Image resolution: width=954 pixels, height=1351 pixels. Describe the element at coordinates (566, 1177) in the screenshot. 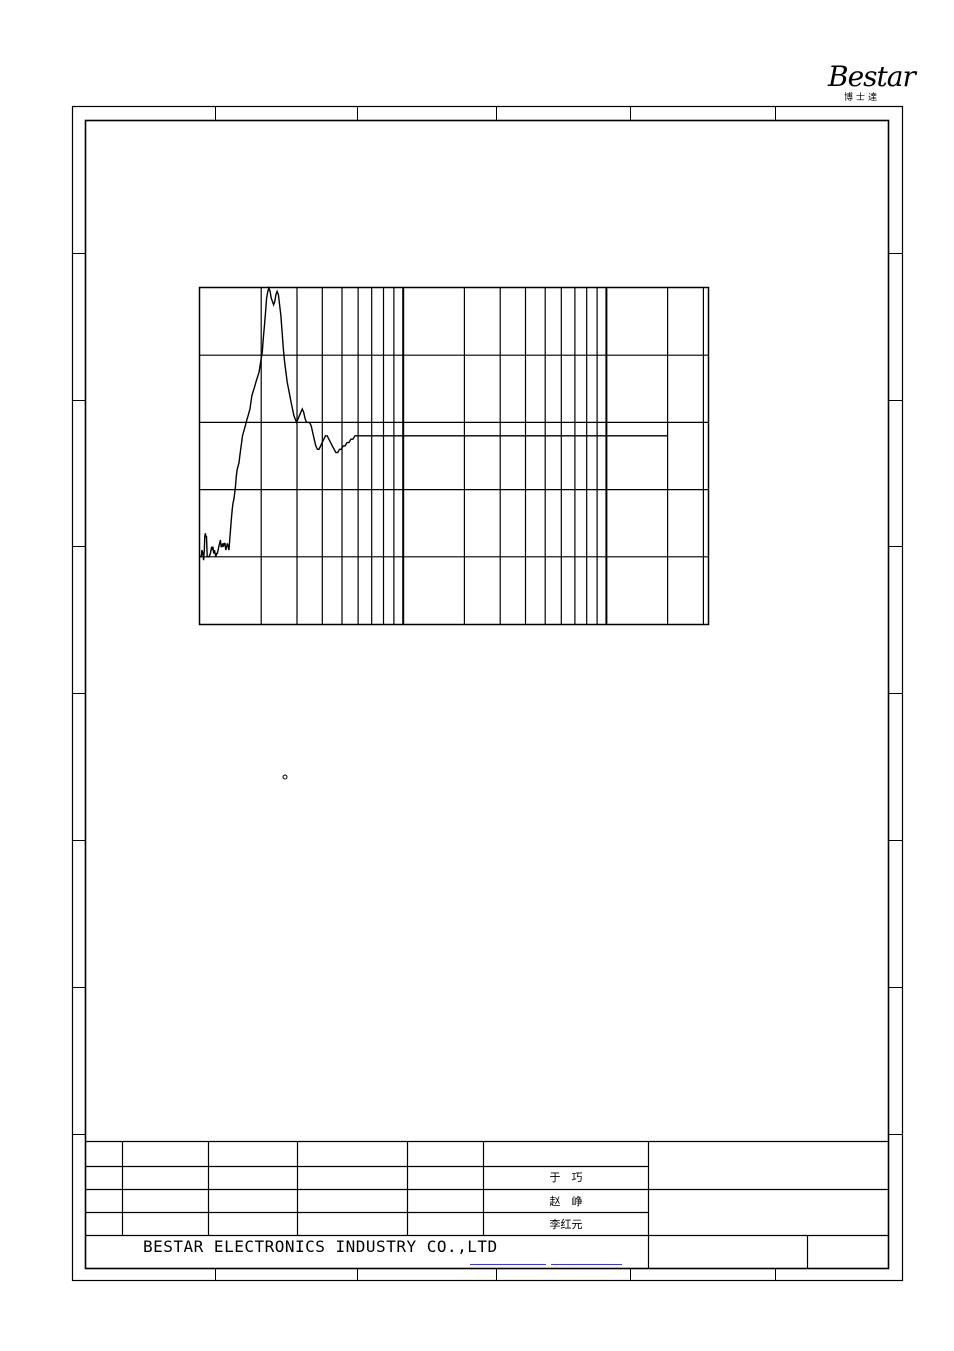

I see `signer-1: 于 巧` at that location.